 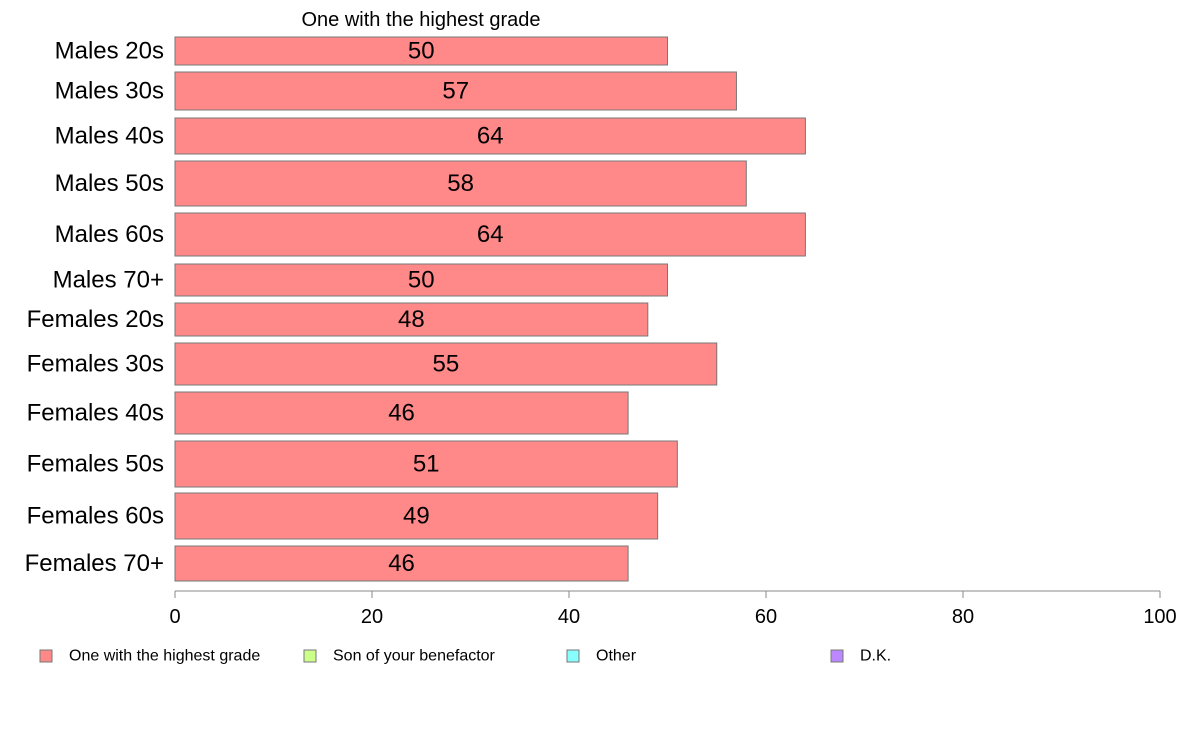 What do you see at coordinates (766, 617) in the screenshot?
I see `x-tick-label: 60` at bounding box center [766, 617].